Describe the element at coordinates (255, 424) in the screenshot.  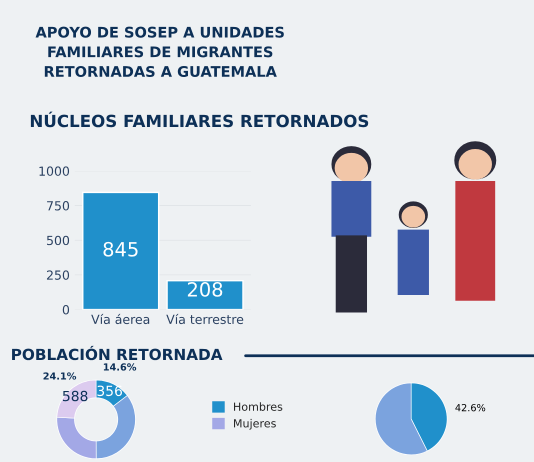
I see `legend-label: Mujeres` at that location.